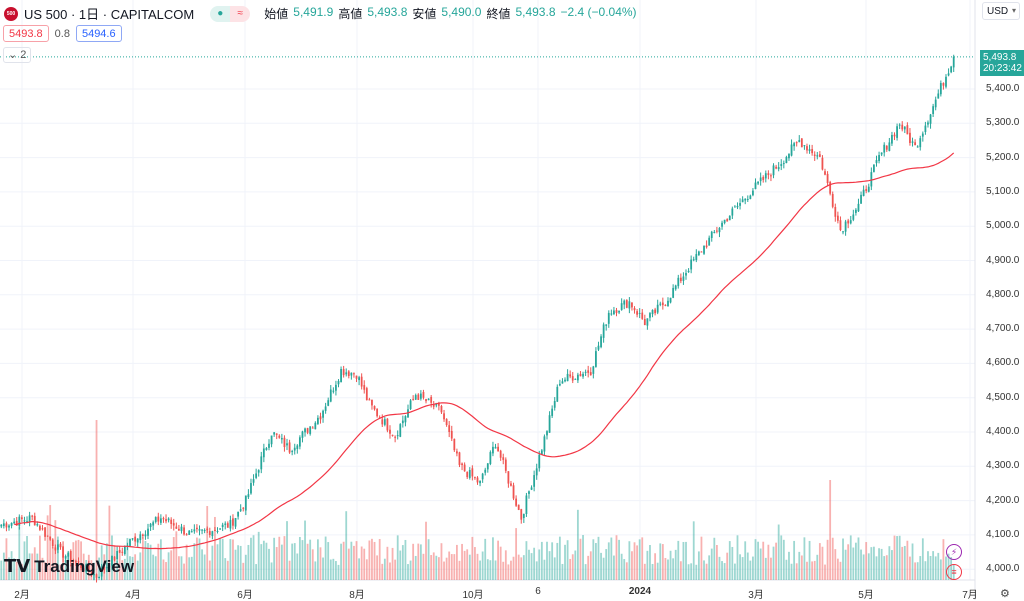 The width and height of the screenshot is (1024, 601). Describe the element at coordinates (954, 572) in the screenshot. I see `us-flag-icon: ≡` at that location.